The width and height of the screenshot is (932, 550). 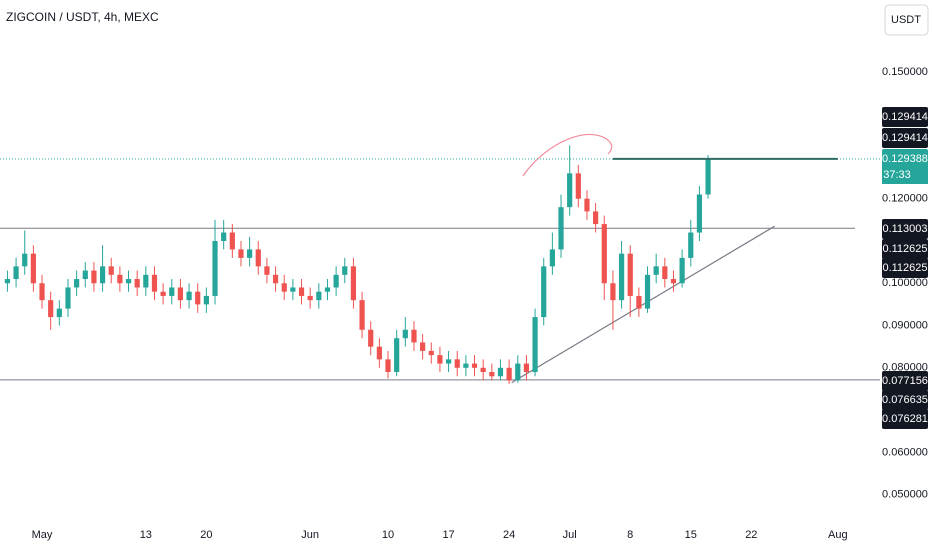 I want to click on x-tick-label: 10, so click(x=388, y=535).